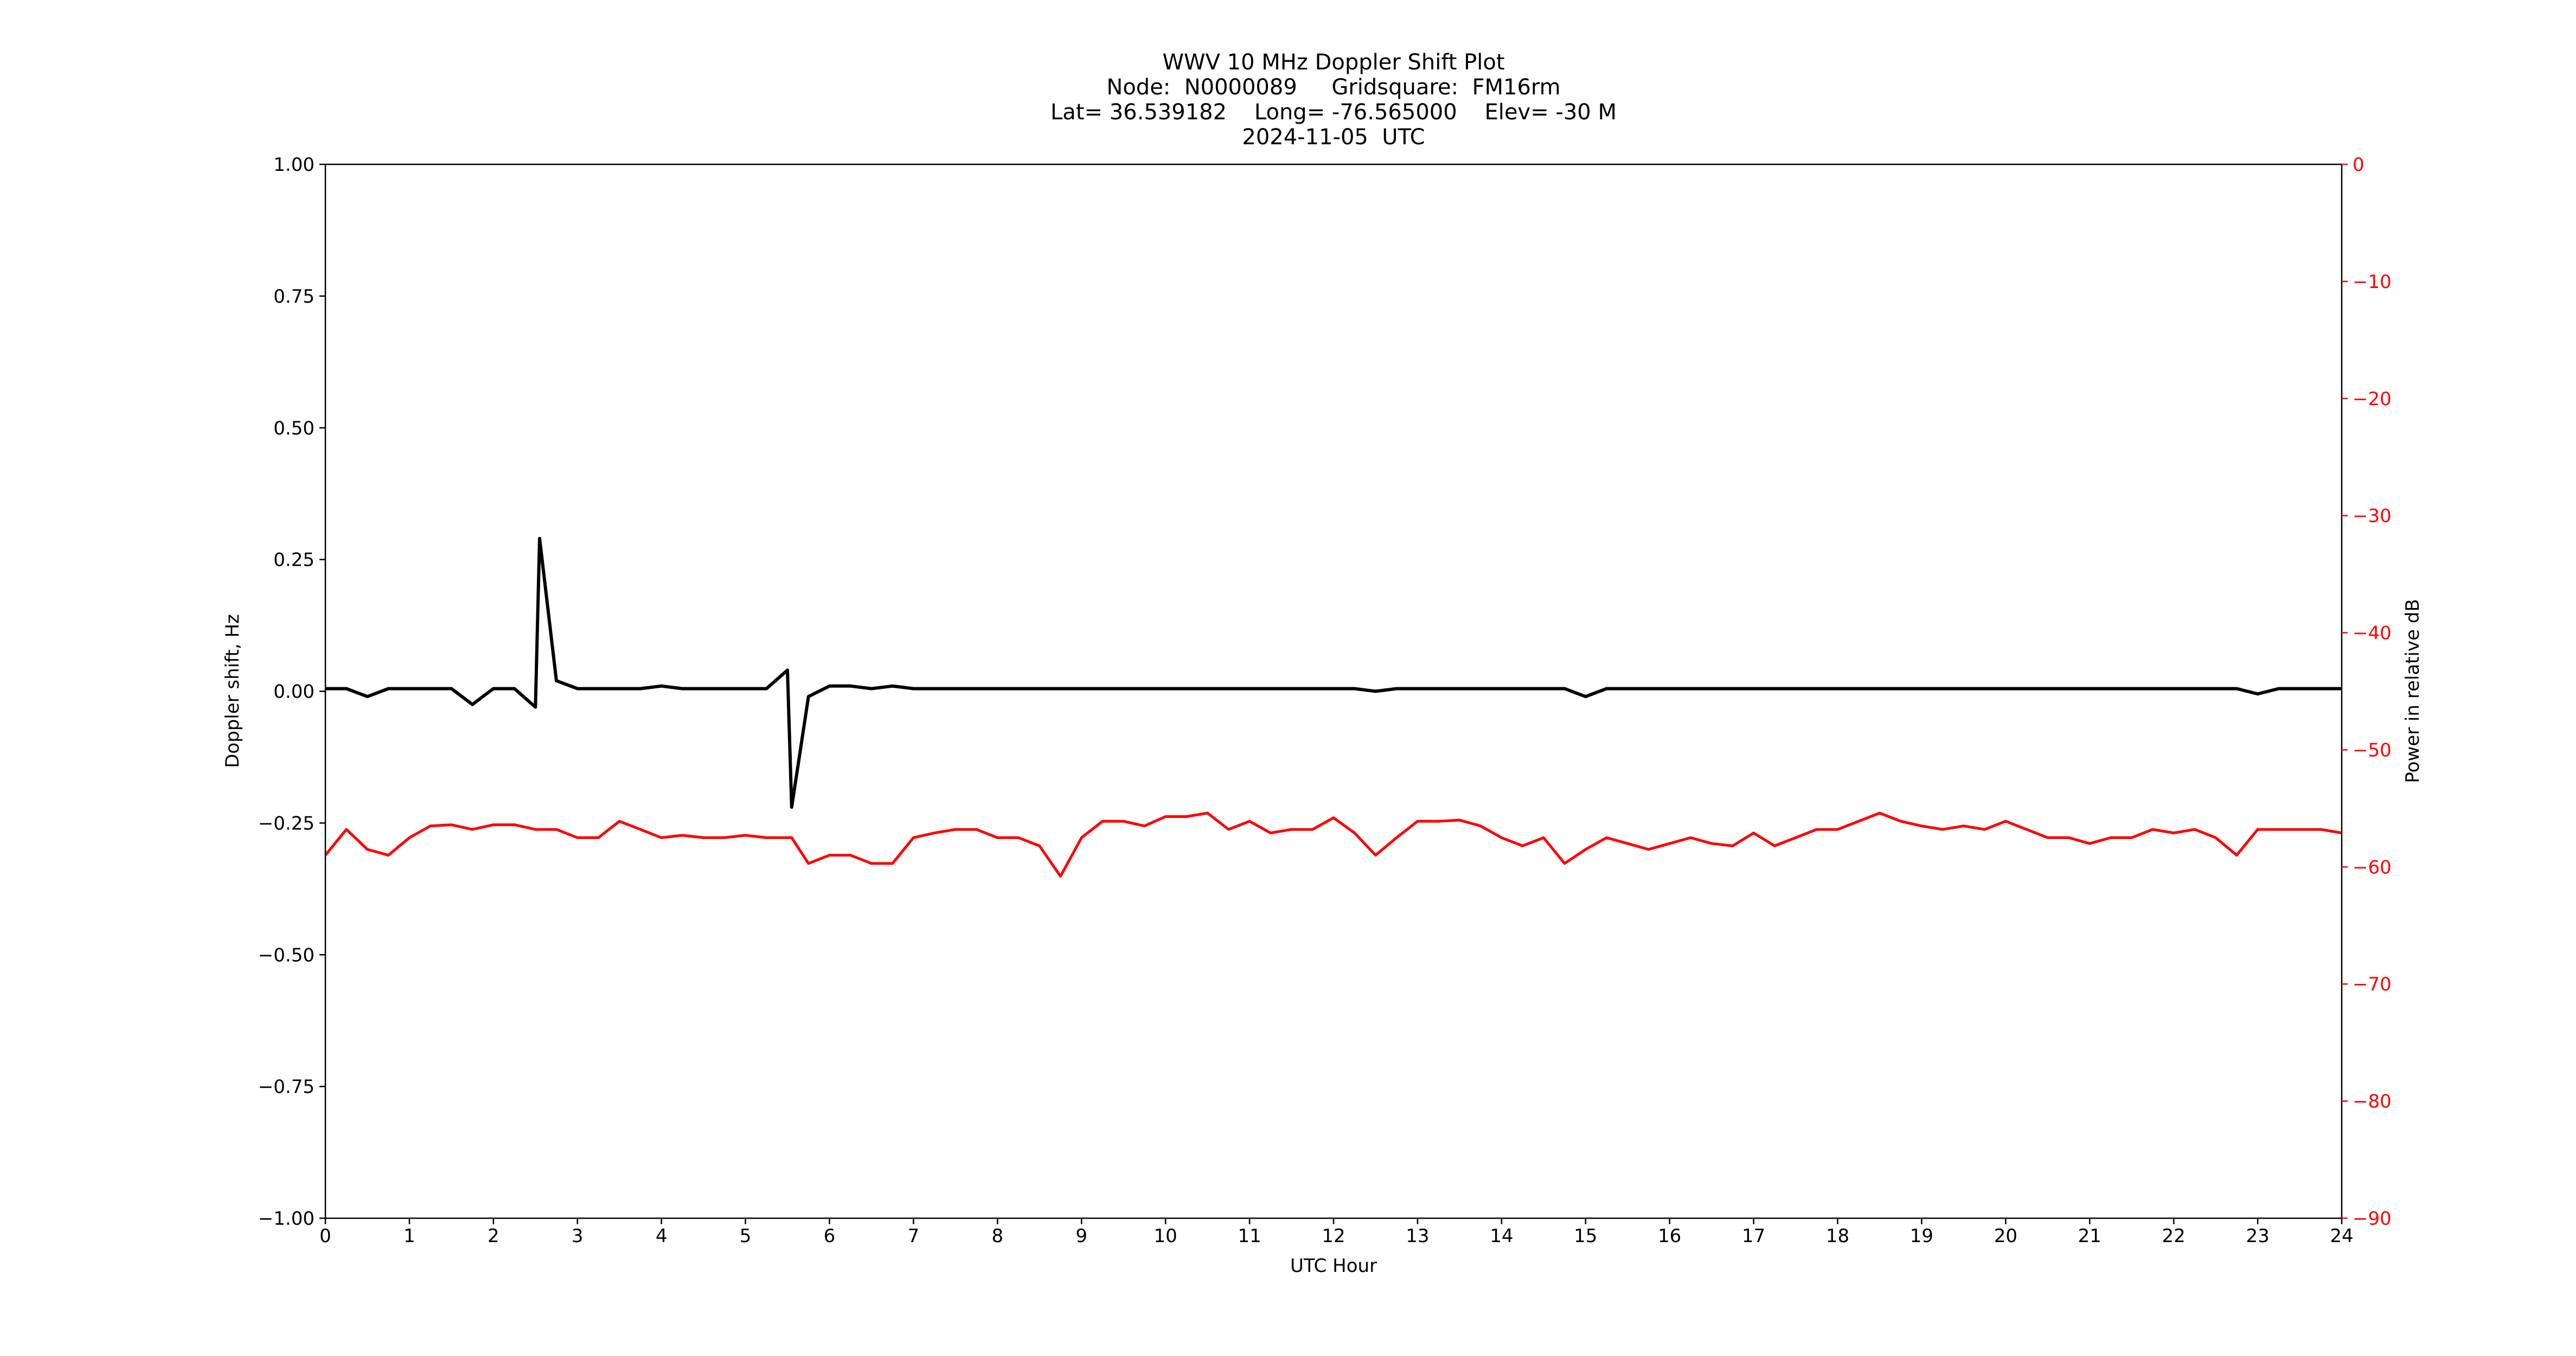 The width and height of the screenshot is (2576, 1356). Describe the element at coordinates (294, 165) in the screenshot. I see `y-tick-label: 1.00` at that location.